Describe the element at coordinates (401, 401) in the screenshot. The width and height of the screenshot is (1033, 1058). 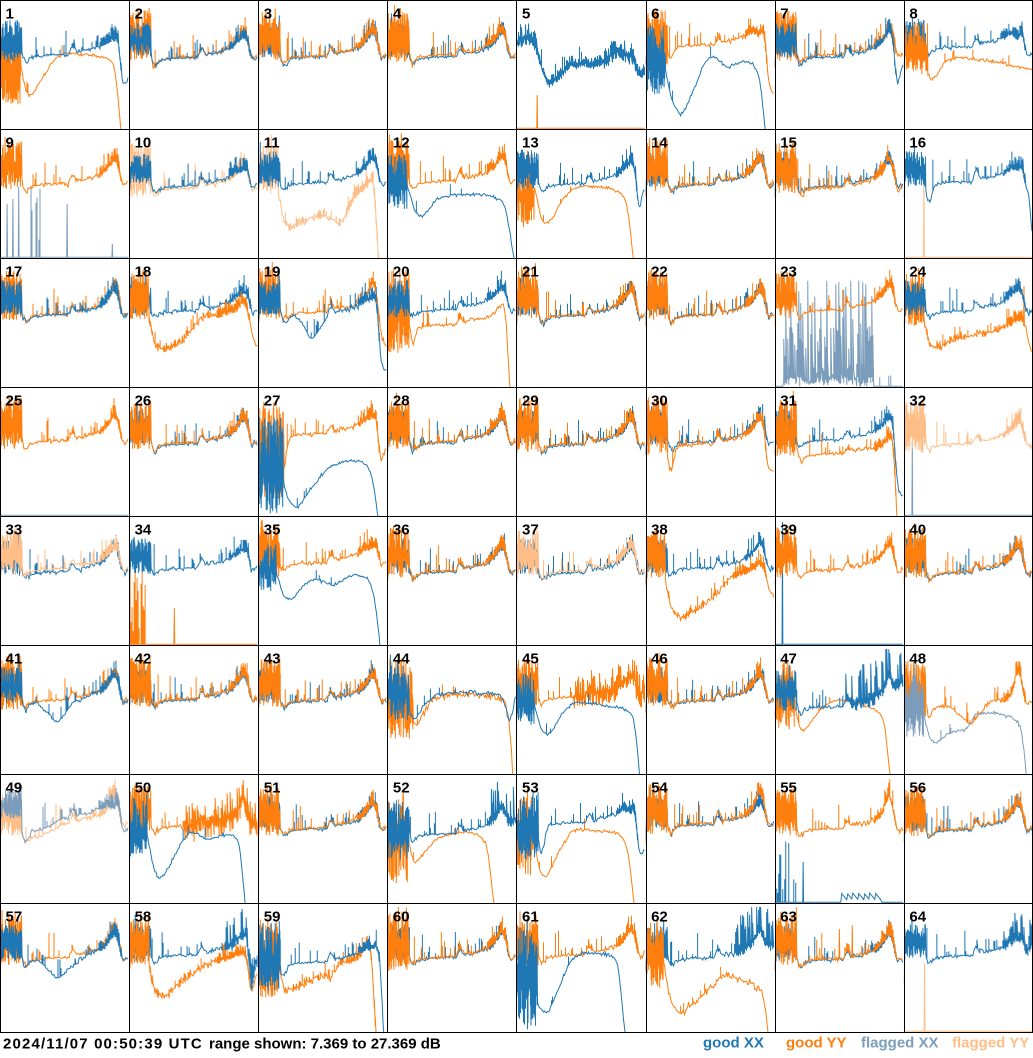
I see `svg-text: 28` at that location.